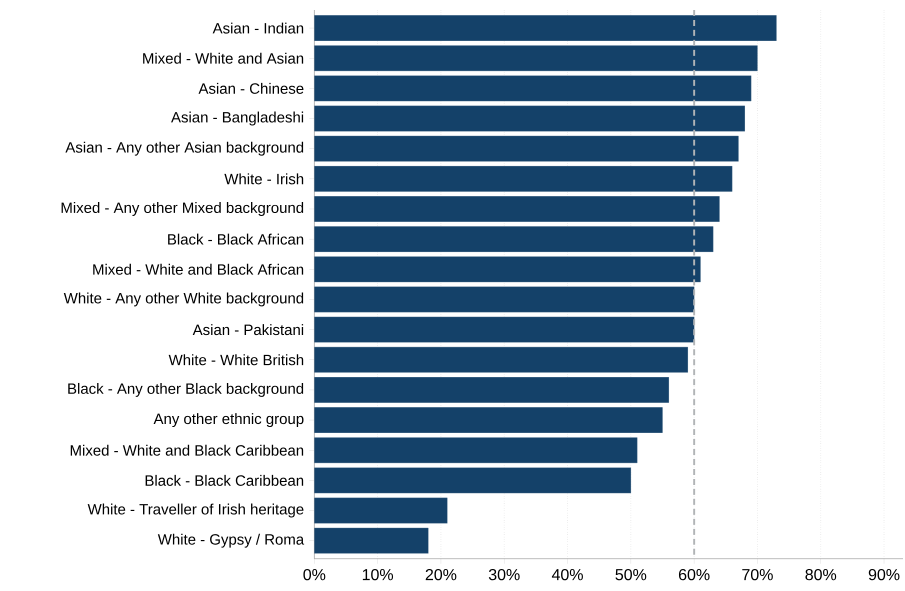 This screenshot has height=591, width=905. What do you see at coordinates (236, 360) in the screenshot?
I see `y-tick-label: White - White British` at bounding box center [236, 360].